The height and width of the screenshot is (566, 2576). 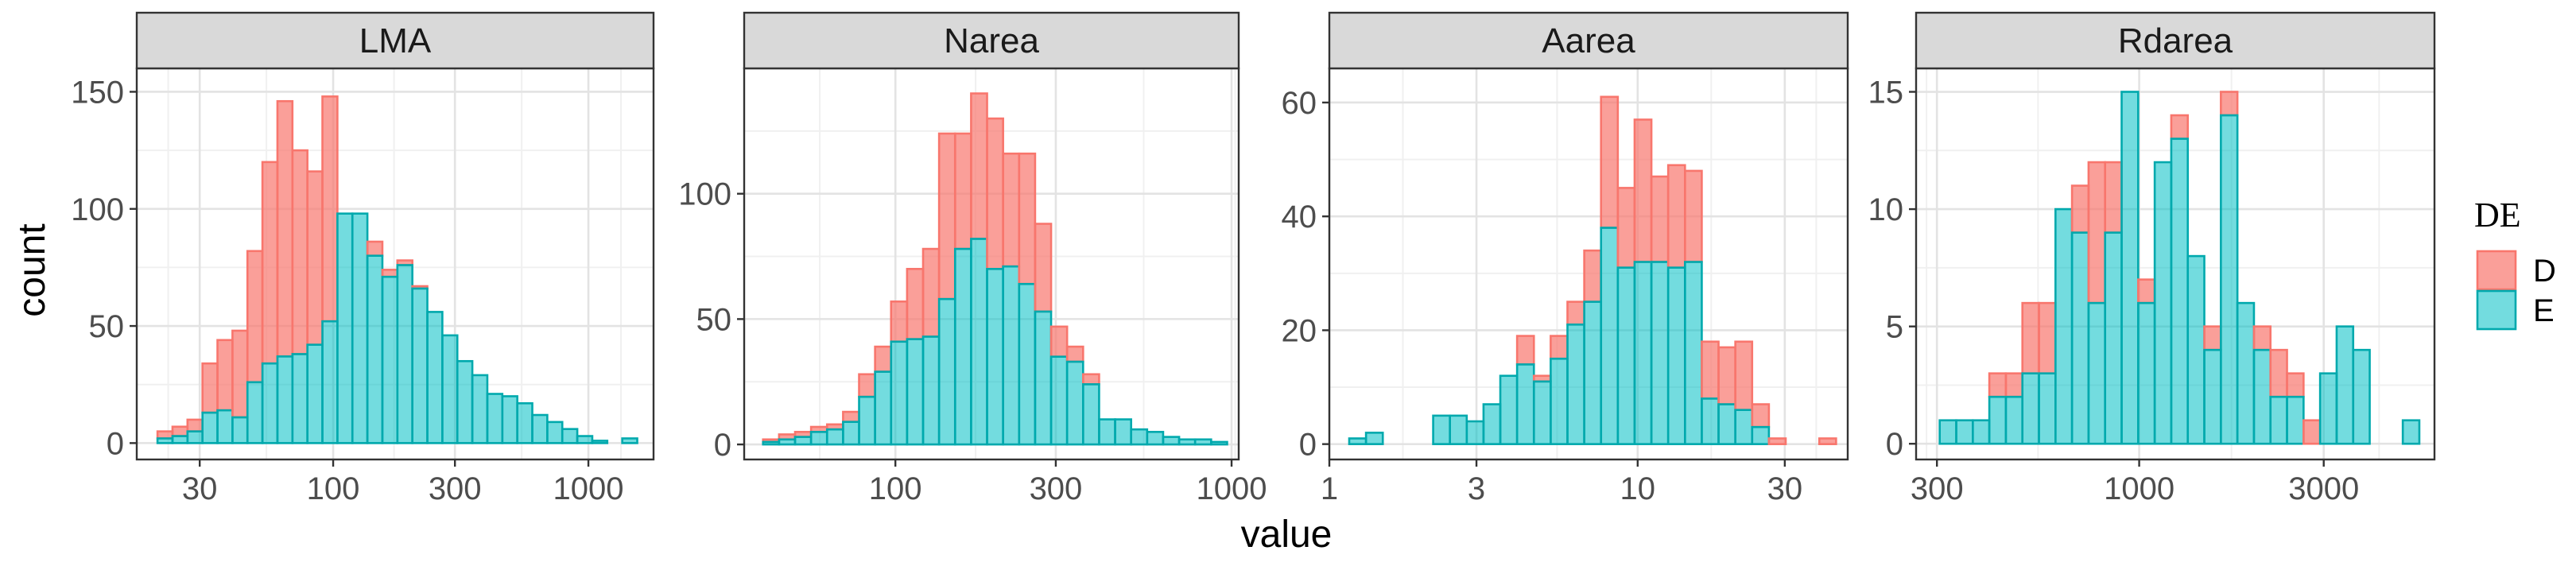 I want to click on facet-title-narea: Narea, so click(x=992, y=40).